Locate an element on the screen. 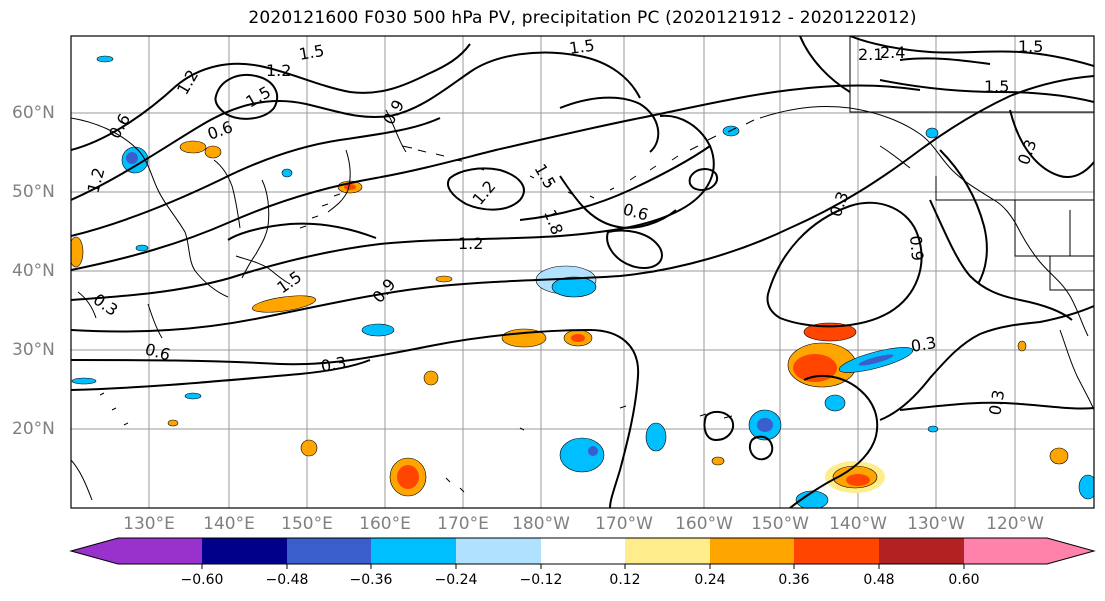 The image size is (1105, 601). lon-label: 180°W is located at coordinates (541, 524).